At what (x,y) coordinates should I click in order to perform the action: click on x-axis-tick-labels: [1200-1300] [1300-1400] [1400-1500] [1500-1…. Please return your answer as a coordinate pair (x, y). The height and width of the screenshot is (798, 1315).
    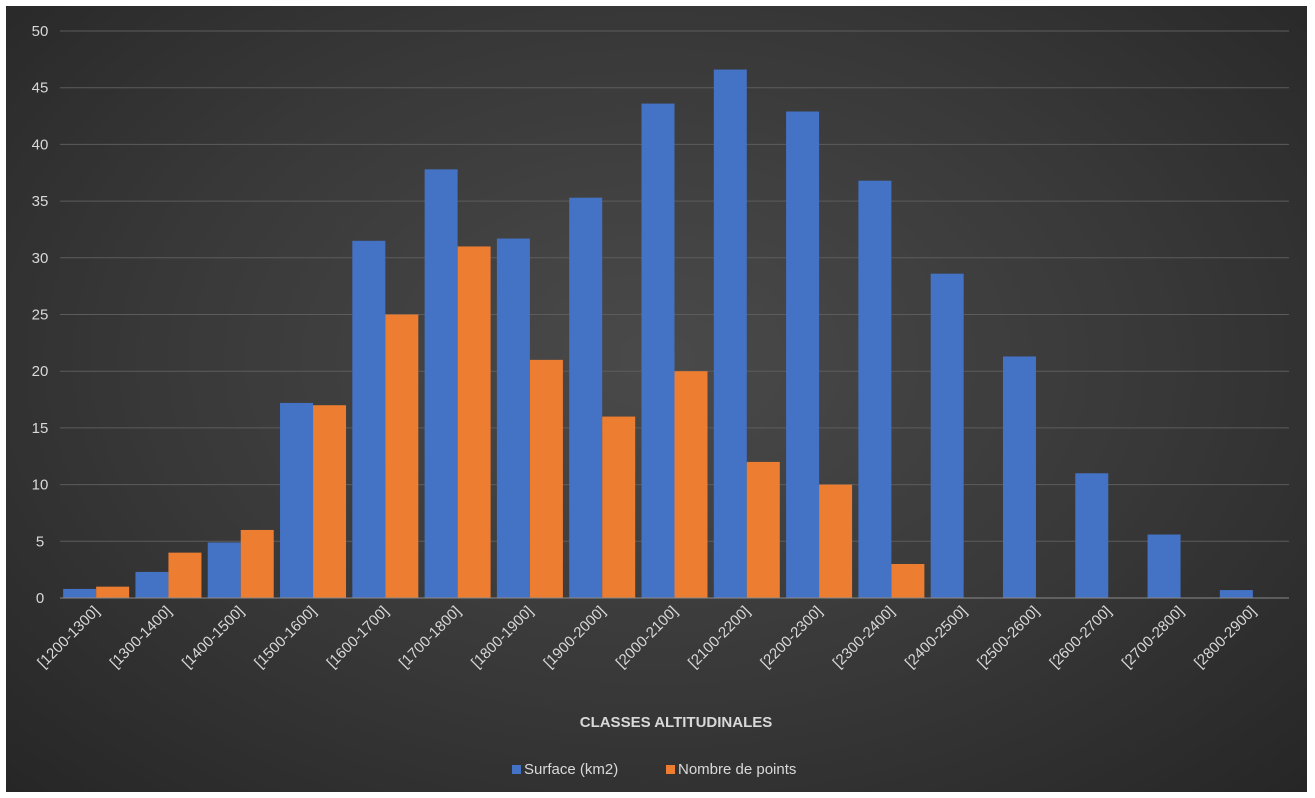
    Looking at the image, I should click on (646, 637).